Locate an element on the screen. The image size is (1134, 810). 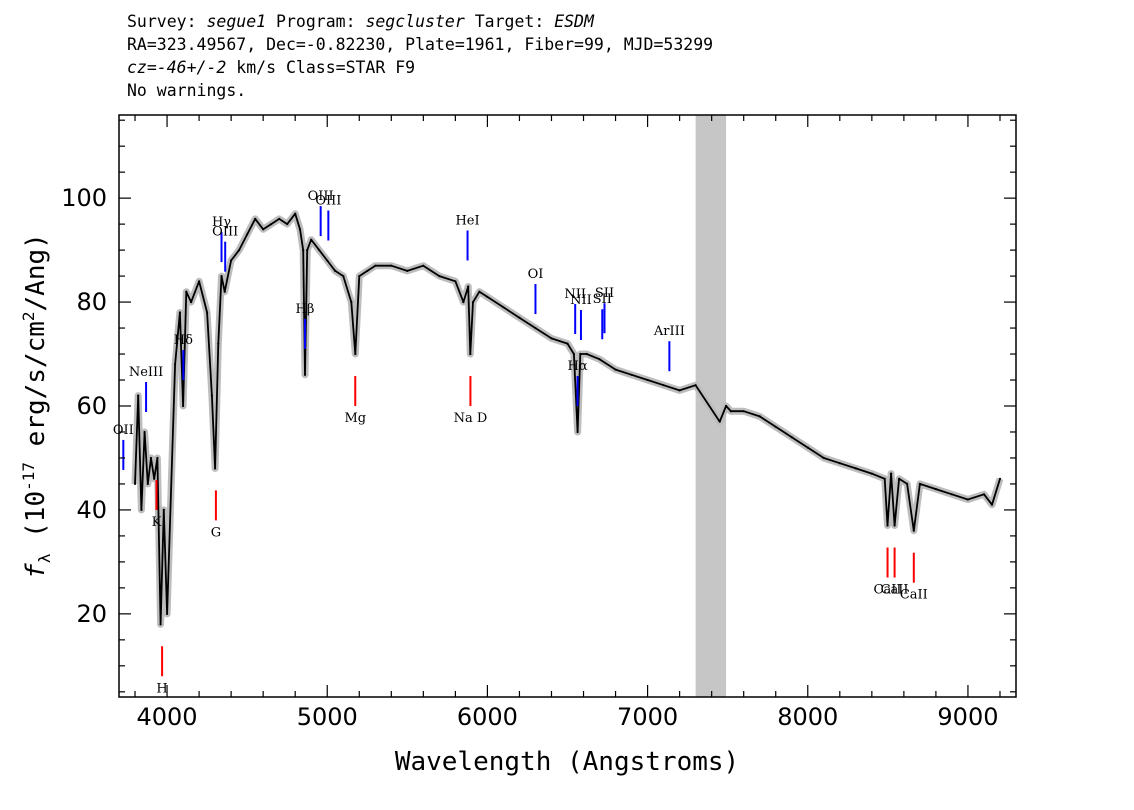
y-axis-title-exp2: 2 is located at coordinates (28, 316).